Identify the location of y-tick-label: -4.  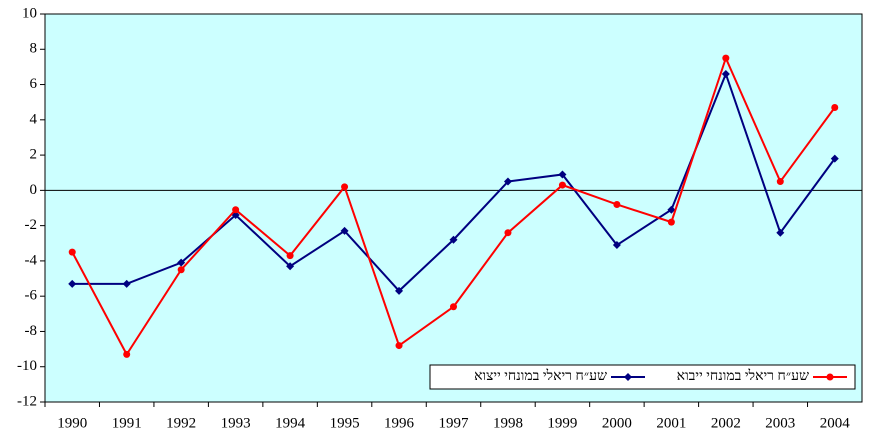
(31, 260).